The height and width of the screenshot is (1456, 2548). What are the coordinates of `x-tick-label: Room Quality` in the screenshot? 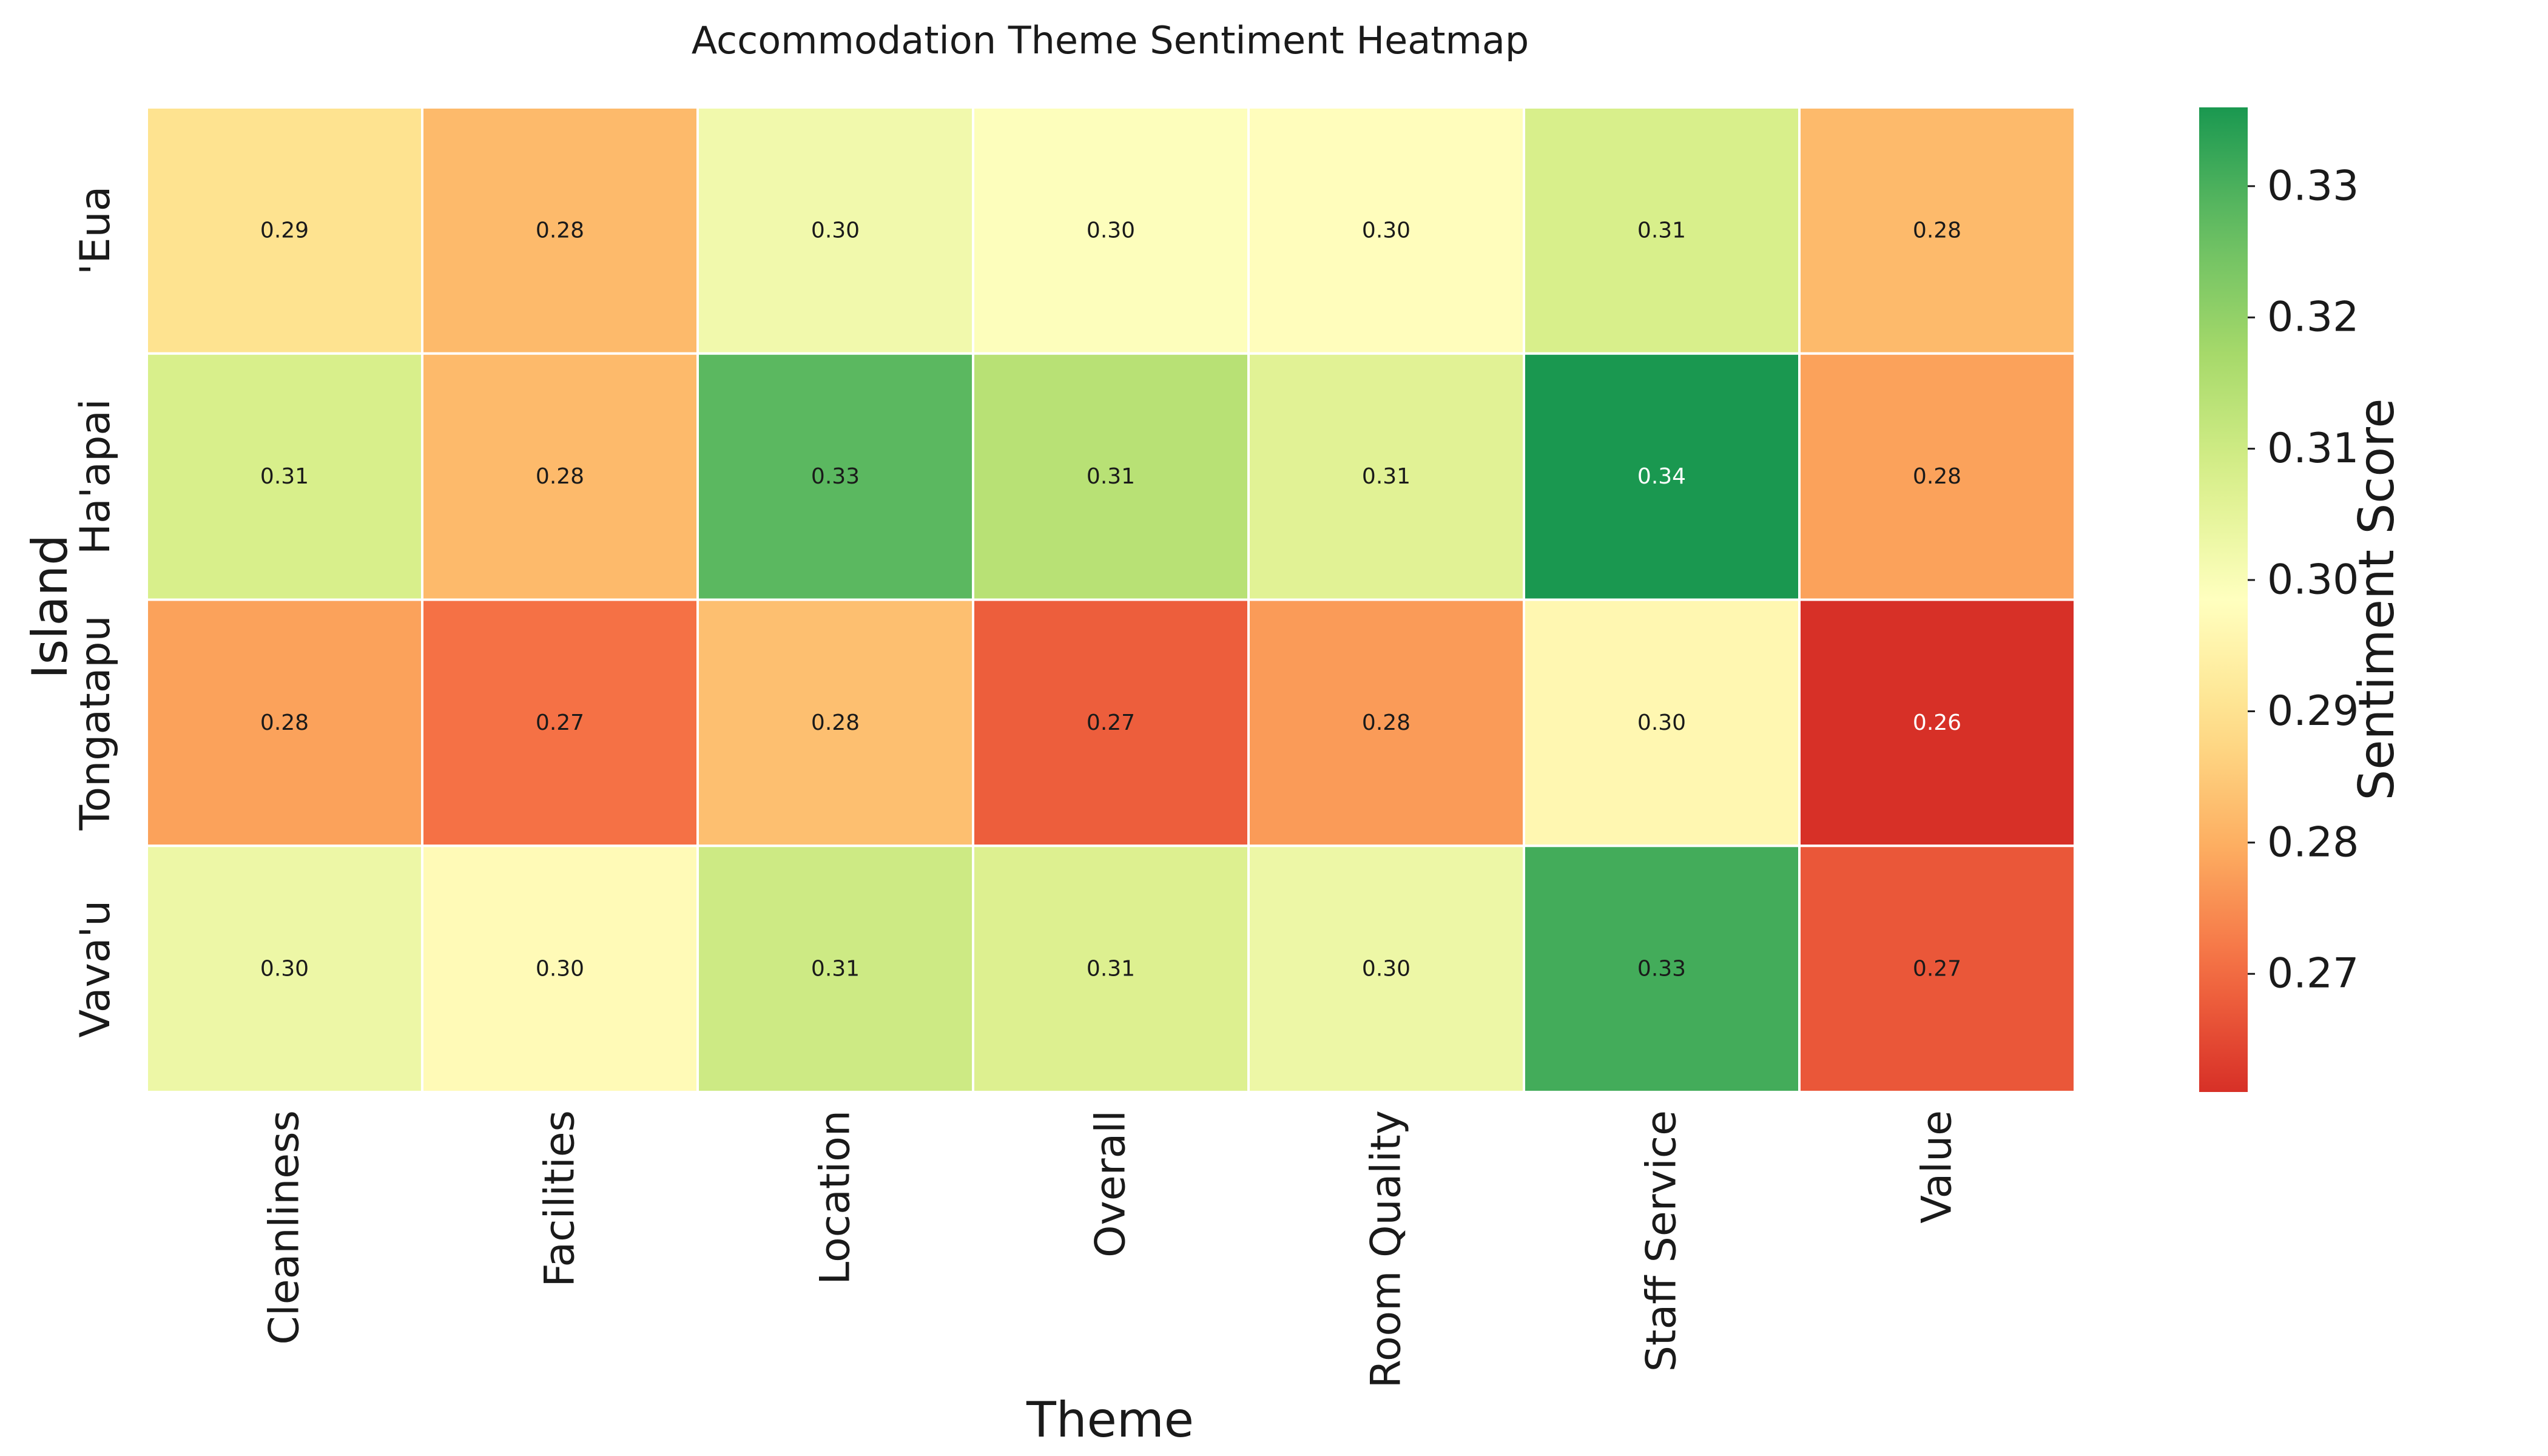 It's located at (1386, 1249).